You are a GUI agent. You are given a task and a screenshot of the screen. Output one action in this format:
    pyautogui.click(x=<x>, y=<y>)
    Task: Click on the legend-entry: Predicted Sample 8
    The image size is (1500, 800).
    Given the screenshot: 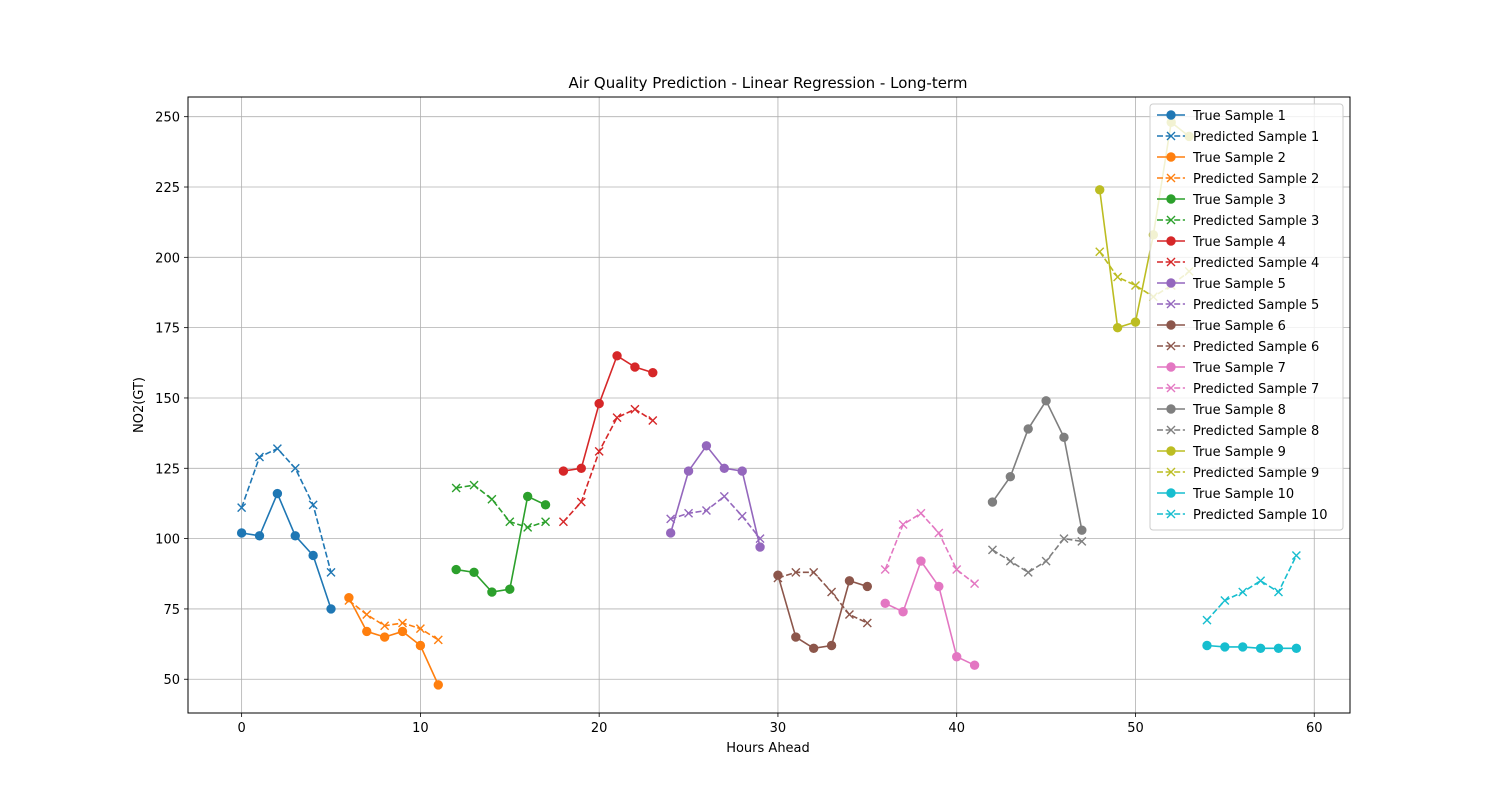 What is the action you would take?
    pyautogui.click(x=1238, y=431)
    